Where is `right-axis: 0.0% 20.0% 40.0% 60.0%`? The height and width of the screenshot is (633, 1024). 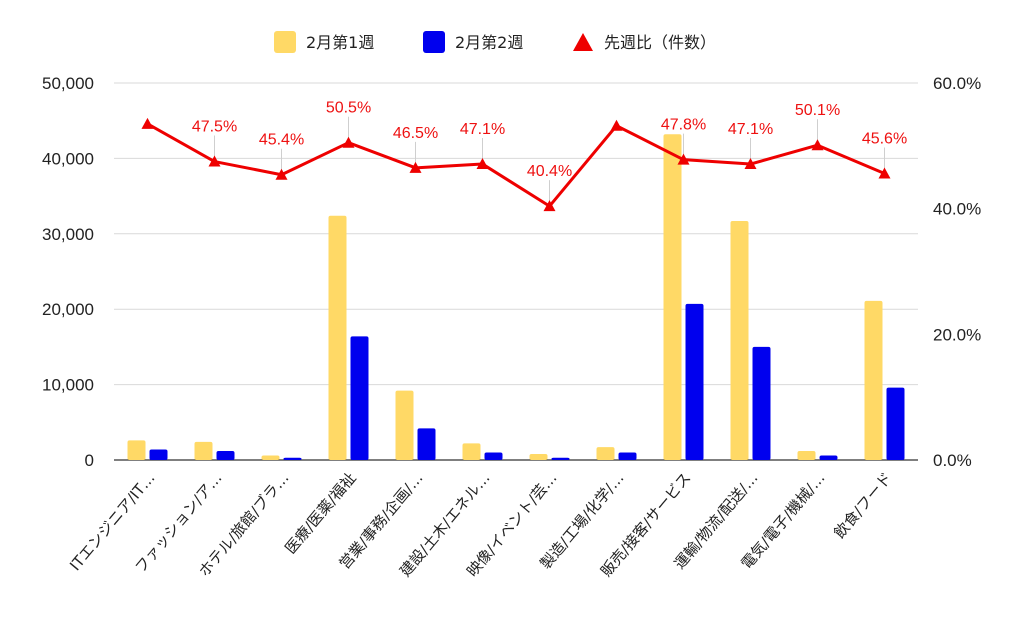 right-axis: 0.0% 20.0% 40.0% 60.0% is located at coordinates (957, 272).